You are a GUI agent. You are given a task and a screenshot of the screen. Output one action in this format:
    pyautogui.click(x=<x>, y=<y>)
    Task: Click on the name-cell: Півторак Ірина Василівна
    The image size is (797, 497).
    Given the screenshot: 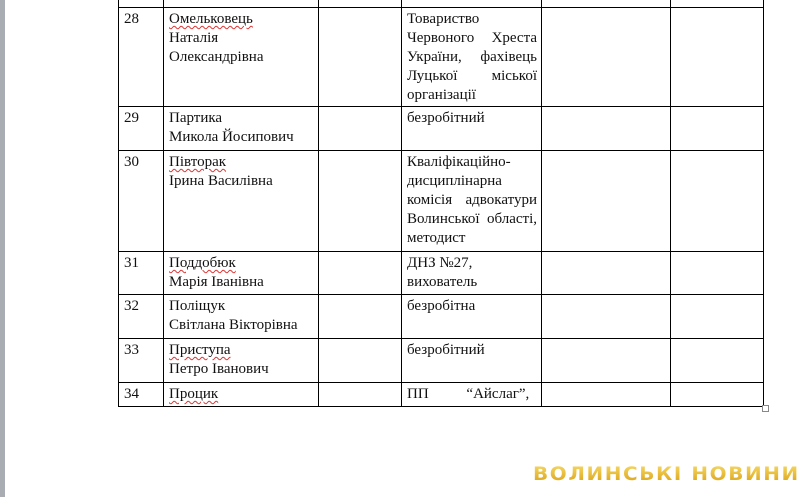 What is the action you would take?
    pyautogui.click(x=241, y=201)
    